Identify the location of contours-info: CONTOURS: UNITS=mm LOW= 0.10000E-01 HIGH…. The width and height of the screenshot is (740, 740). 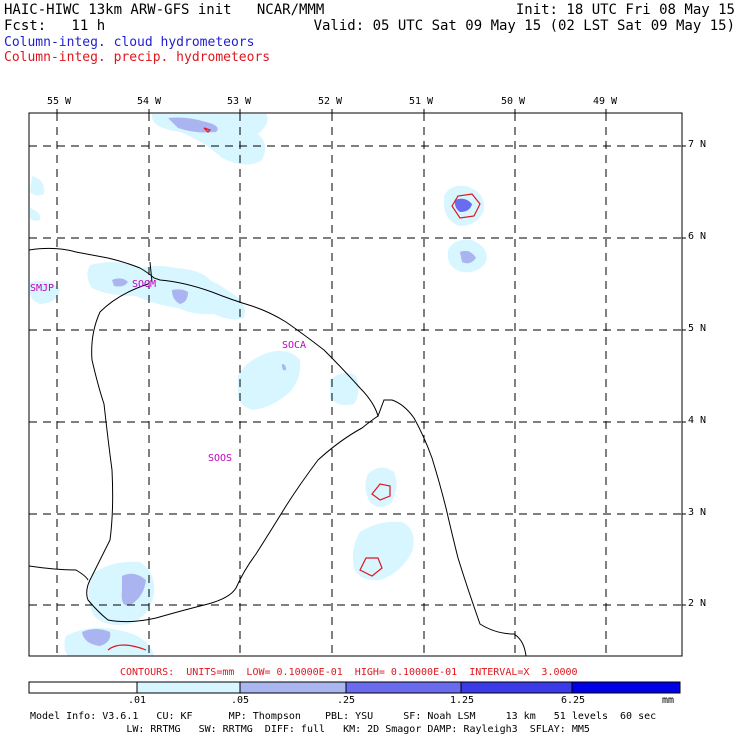
(349, 672).